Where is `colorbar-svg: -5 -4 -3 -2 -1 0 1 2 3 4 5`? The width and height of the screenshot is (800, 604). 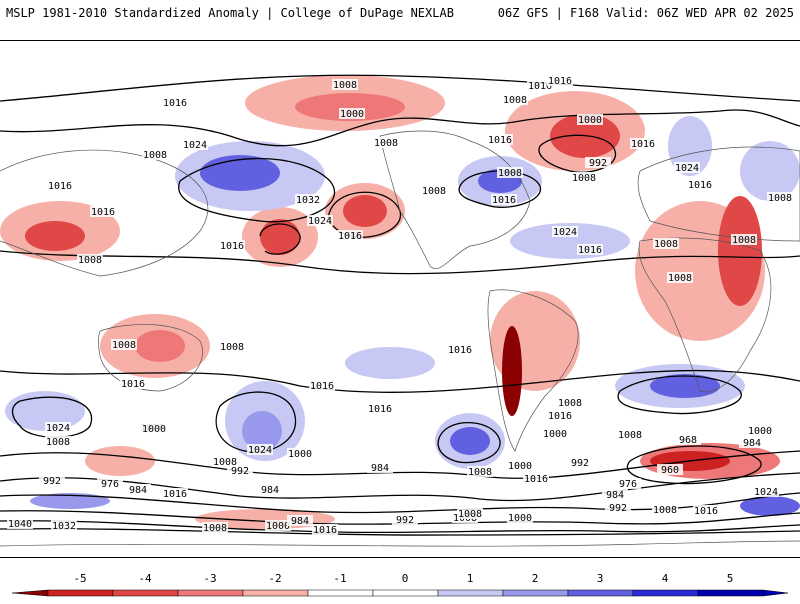
colorbar-svg: -5 -4 -3 -2 -1 0 1 2 3 4 5 is located at coordinates (400, 584).